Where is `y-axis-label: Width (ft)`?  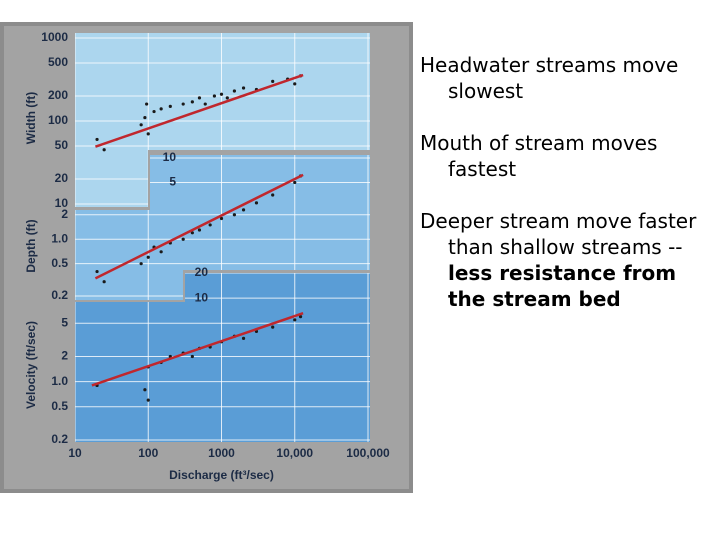
y-axis-label: Width (ft) is located at coordinates (31, 118).